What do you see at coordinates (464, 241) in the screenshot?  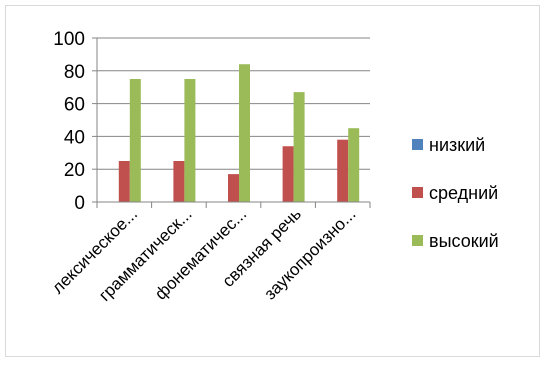 I see `legend-label-высокий: высокий` at bounding box center [464, 241].